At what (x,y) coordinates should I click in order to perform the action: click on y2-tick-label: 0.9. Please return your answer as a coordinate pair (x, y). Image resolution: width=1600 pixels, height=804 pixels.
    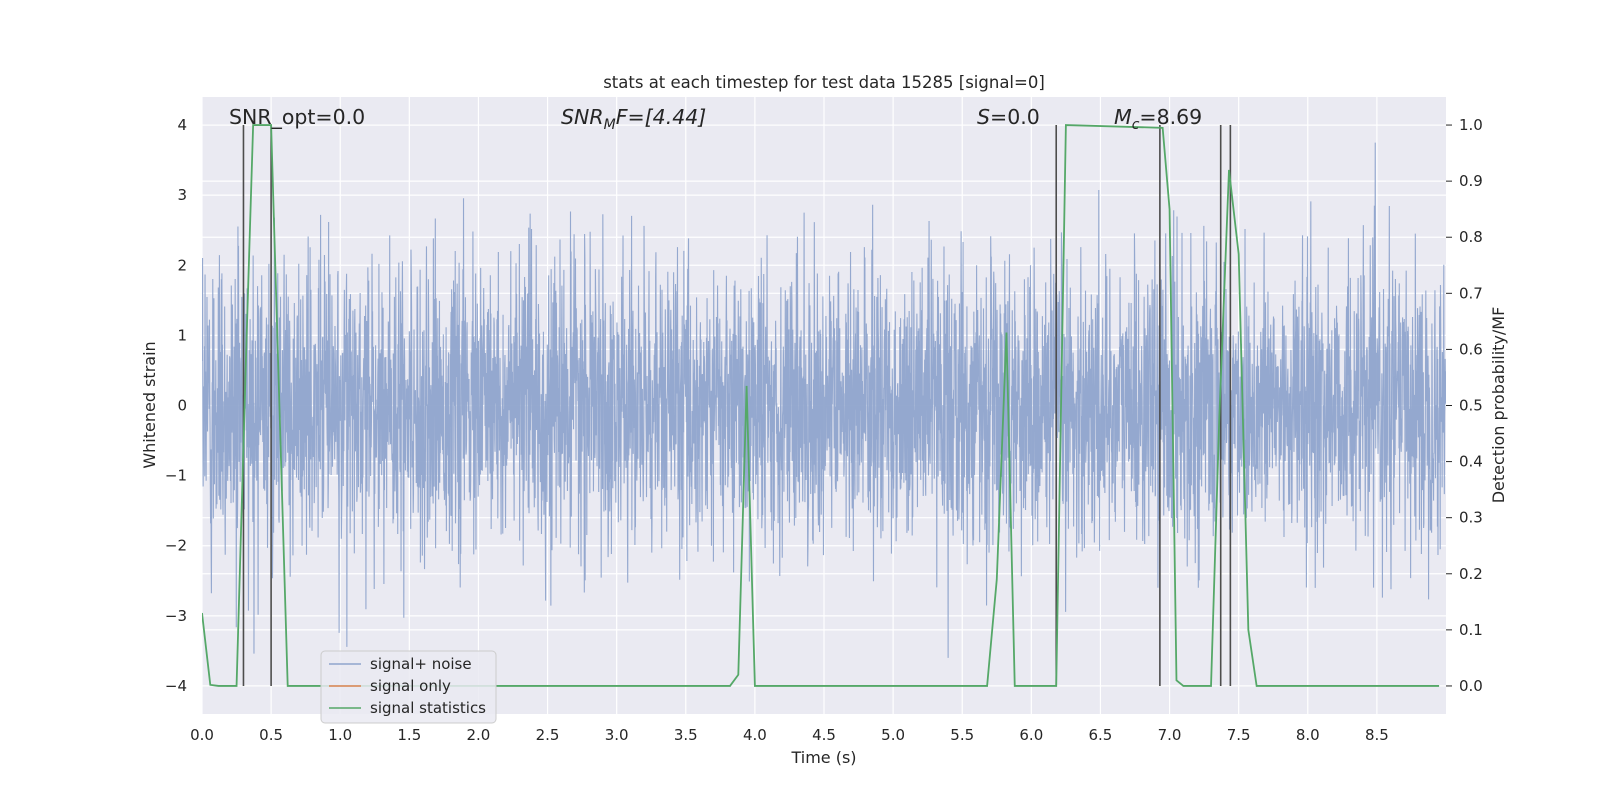
    Looking at the image, I should click on (1471, 181).